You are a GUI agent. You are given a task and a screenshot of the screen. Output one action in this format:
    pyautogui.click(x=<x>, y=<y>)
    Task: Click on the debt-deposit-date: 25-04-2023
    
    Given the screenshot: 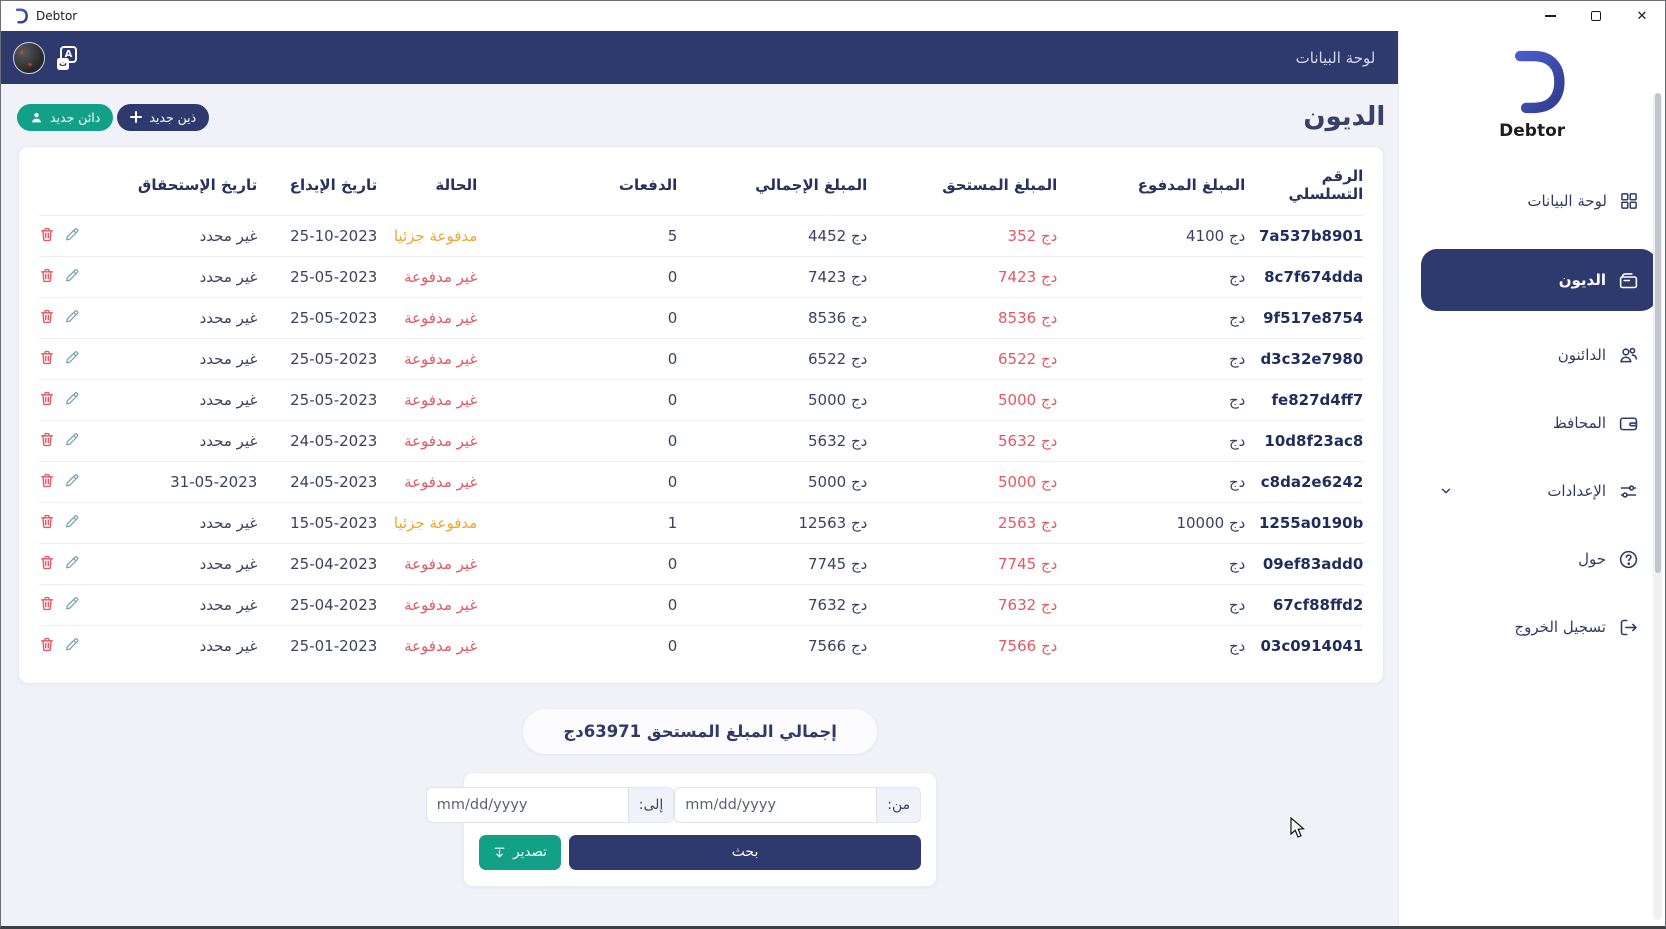 What is the action you would take?
    pyautogui.click(x=317, y=605)
    